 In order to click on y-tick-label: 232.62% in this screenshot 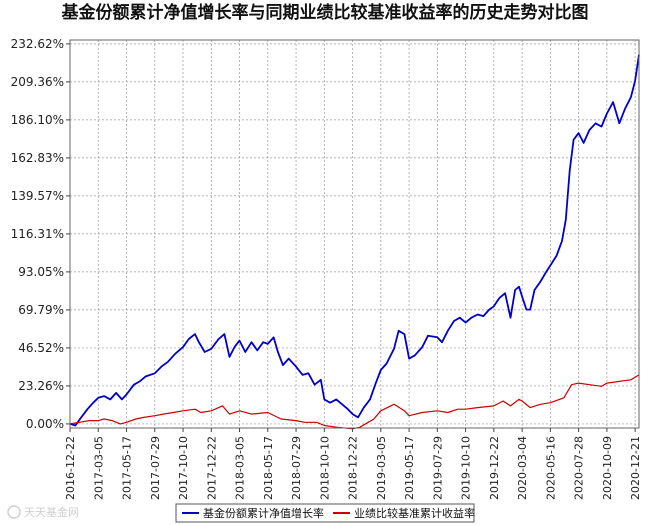, I will do `click(37, 44)`.